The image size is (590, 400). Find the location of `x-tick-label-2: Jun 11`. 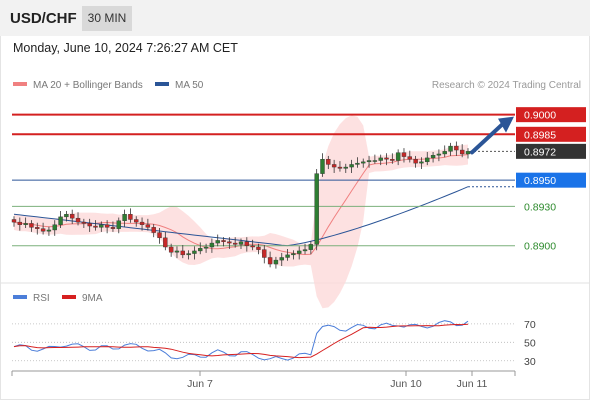

x-tick-label-2: Jun 11 is located at coordinates (472, 384).